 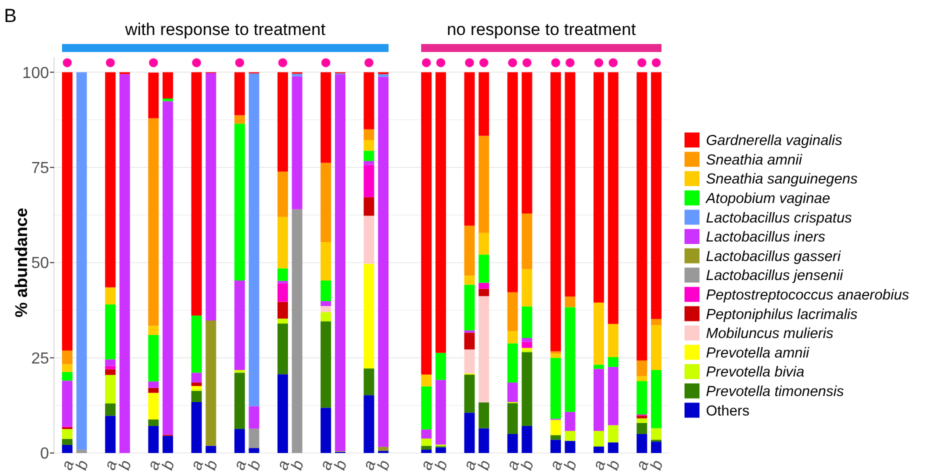 I want to click on y-tick-label: 75, so click(x=40, y=169).